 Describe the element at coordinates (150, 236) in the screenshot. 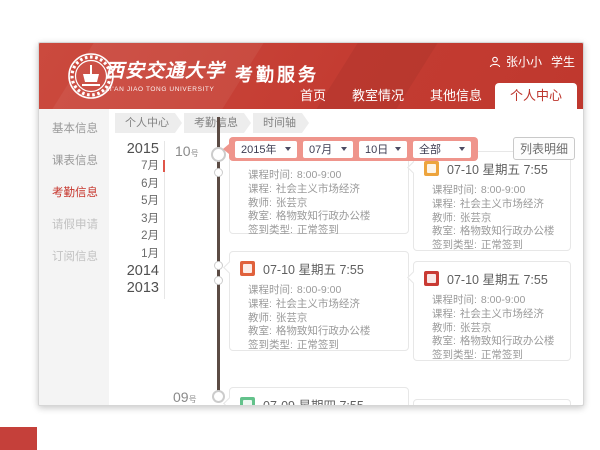

I see `scale-month-feb: 2月` at that location.